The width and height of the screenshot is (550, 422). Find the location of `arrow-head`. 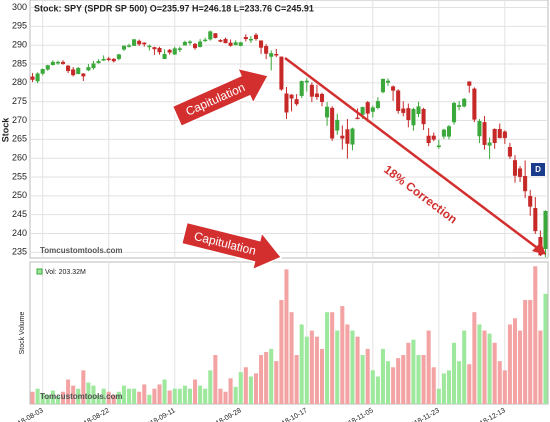

arrow-head is located at coordinates (539, 248).